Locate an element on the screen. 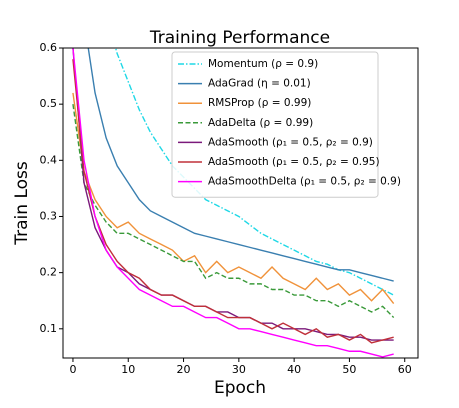 This screenshot has height=408, width=459. legend-label: AdaSmooth (ρ₁ = 0.5, ρ₂ = 0.95) is located at coordinates (294, 162).